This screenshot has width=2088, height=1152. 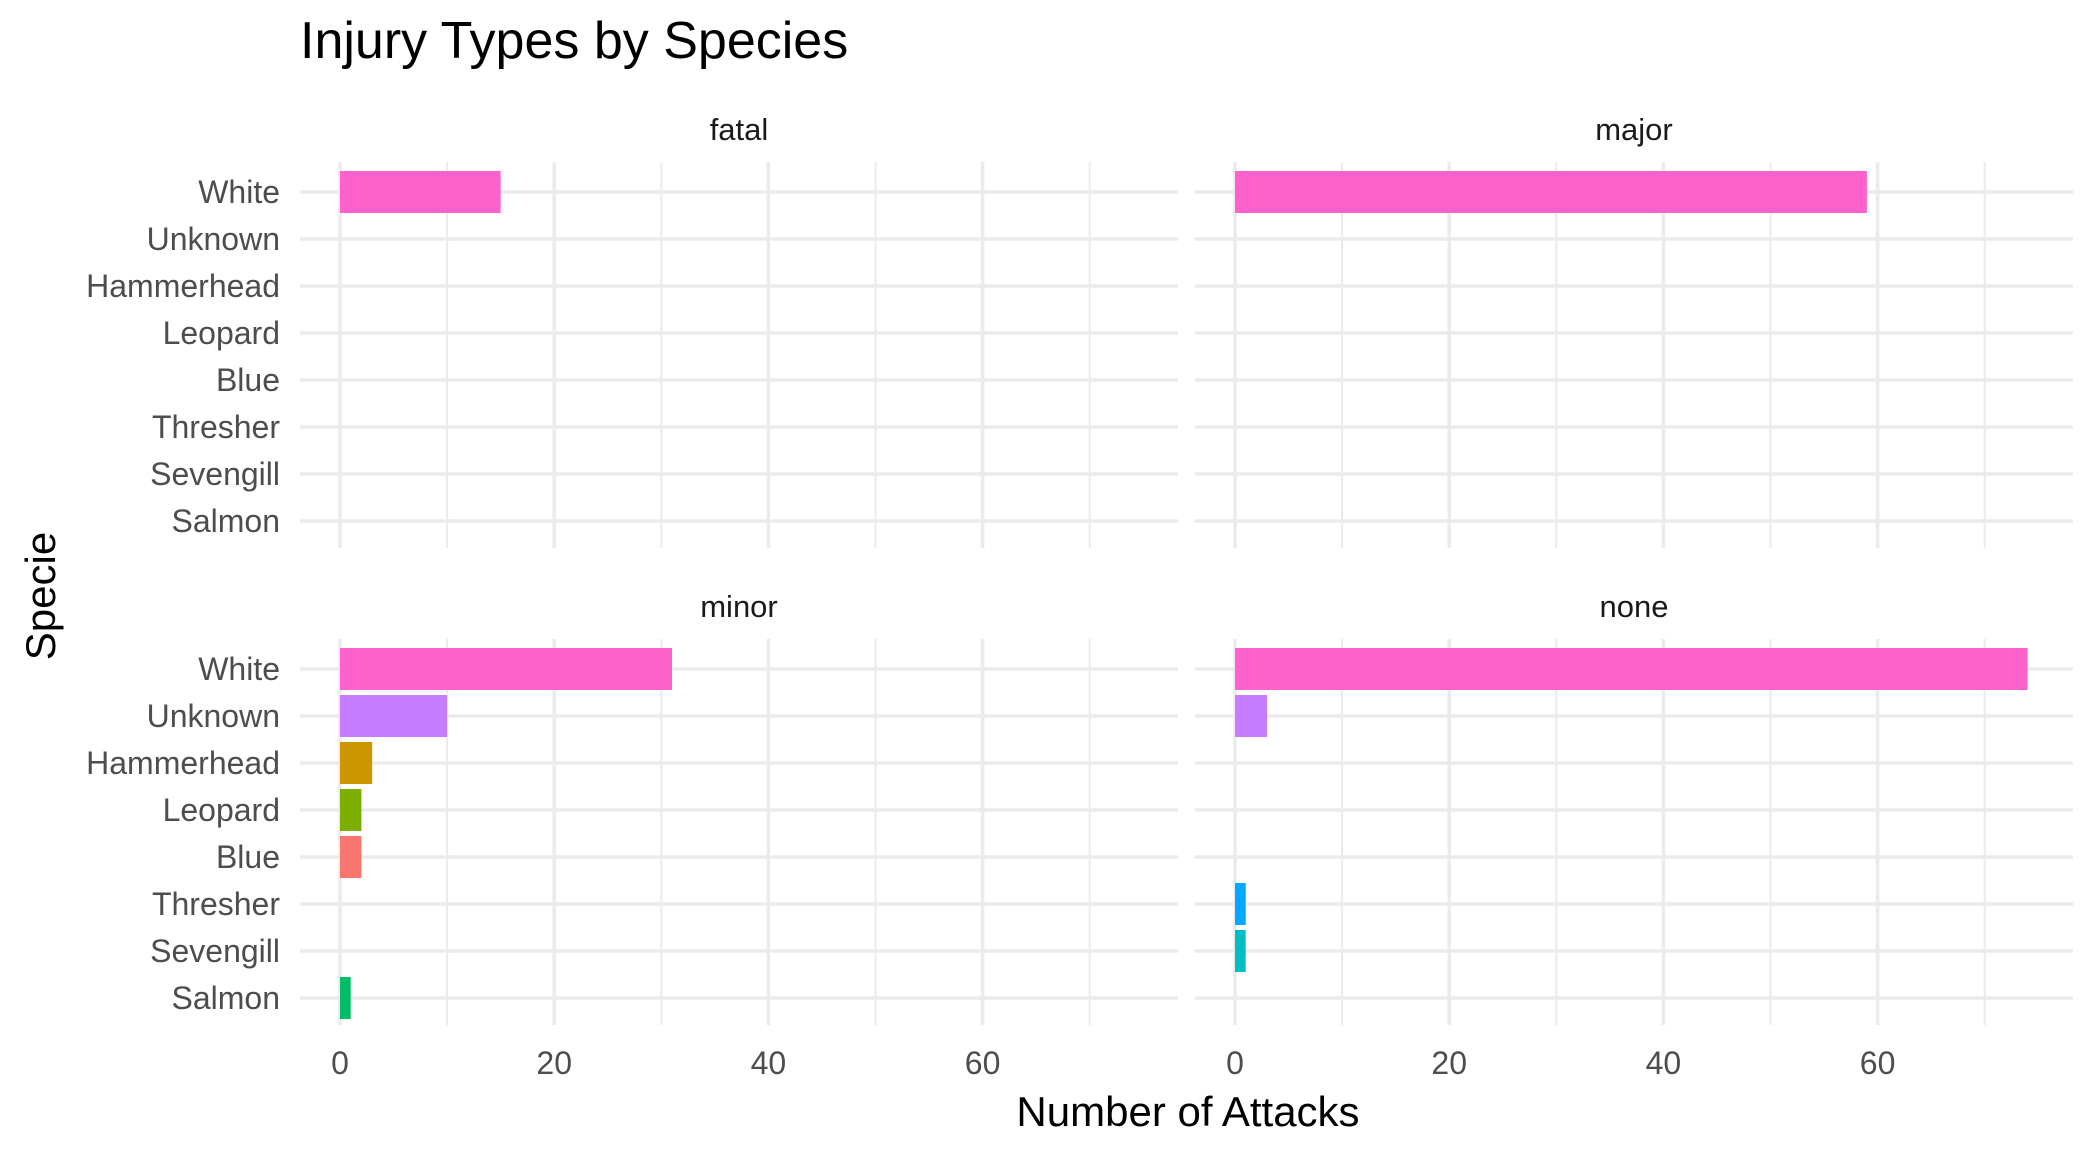 I want to click on facet-strip-label: none, so click(x=1634, y=606).